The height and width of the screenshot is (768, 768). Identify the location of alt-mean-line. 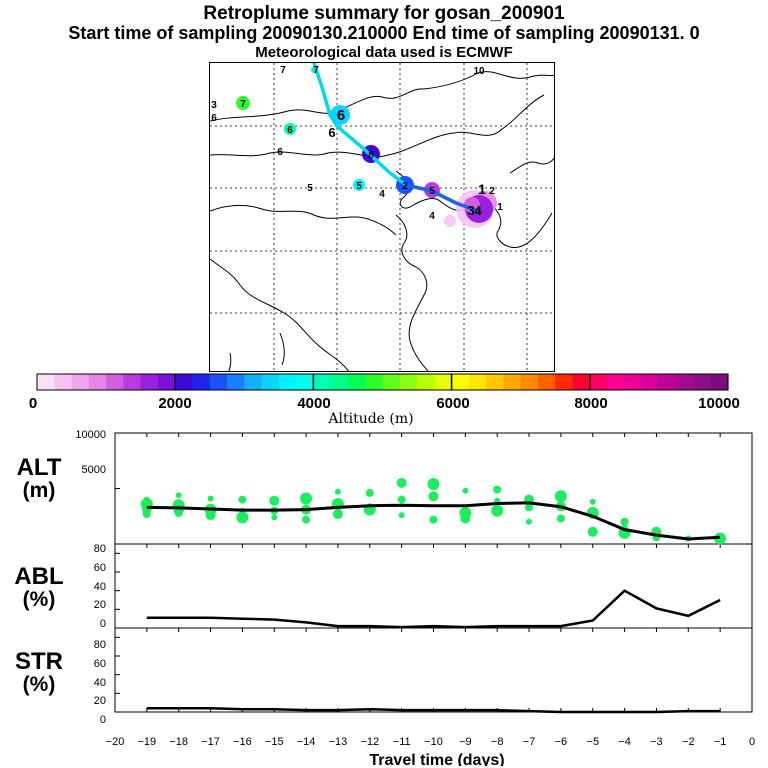
(433, 521).